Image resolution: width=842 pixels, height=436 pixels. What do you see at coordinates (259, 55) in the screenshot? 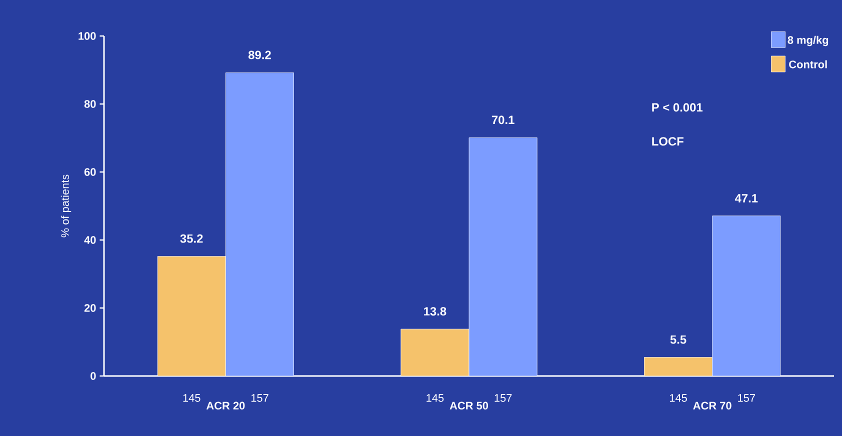
I see `data-label: 89.2` at bounding box center [259, 55].